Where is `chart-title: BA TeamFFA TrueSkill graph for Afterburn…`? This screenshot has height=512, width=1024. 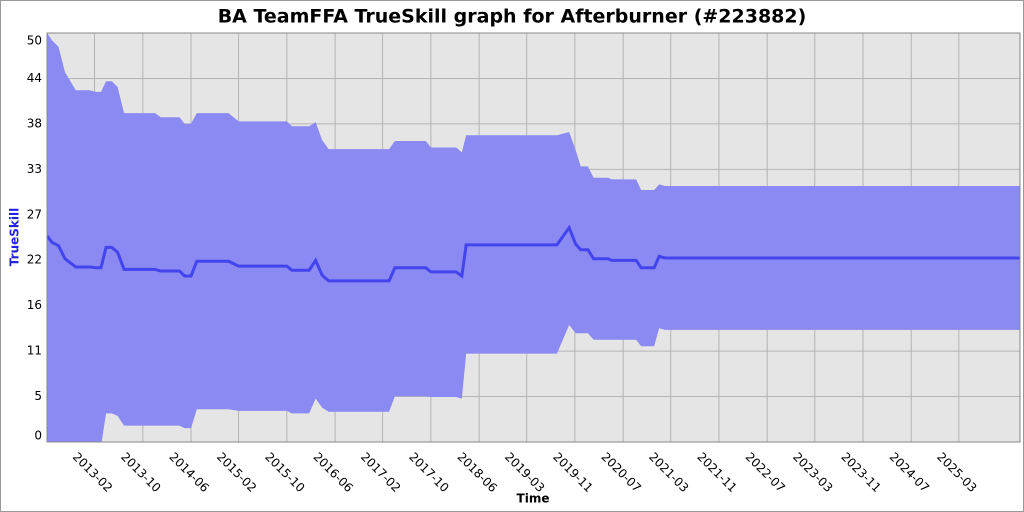 chart-title: BA TeamFFA TrueSkill graph for Afterburn… is located at coordinates (512, 17).